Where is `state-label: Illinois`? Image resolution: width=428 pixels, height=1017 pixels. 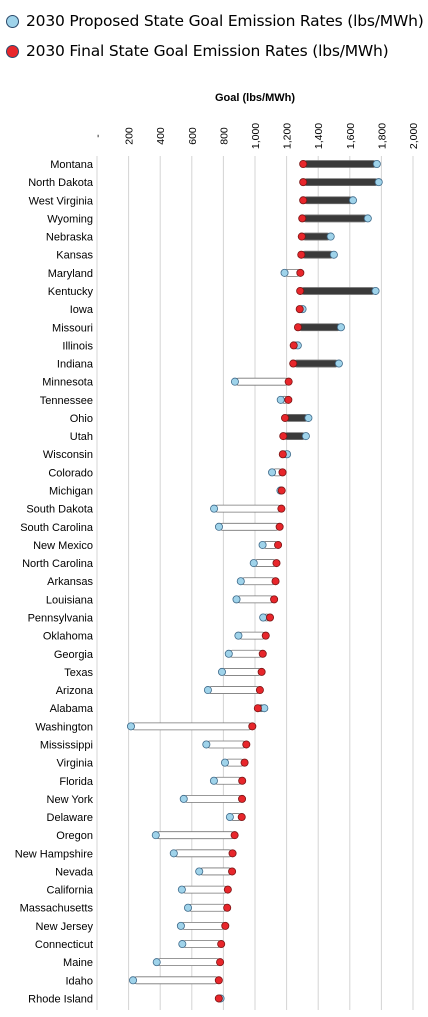 state-label: Illinois is located at coordinates (77, 346).